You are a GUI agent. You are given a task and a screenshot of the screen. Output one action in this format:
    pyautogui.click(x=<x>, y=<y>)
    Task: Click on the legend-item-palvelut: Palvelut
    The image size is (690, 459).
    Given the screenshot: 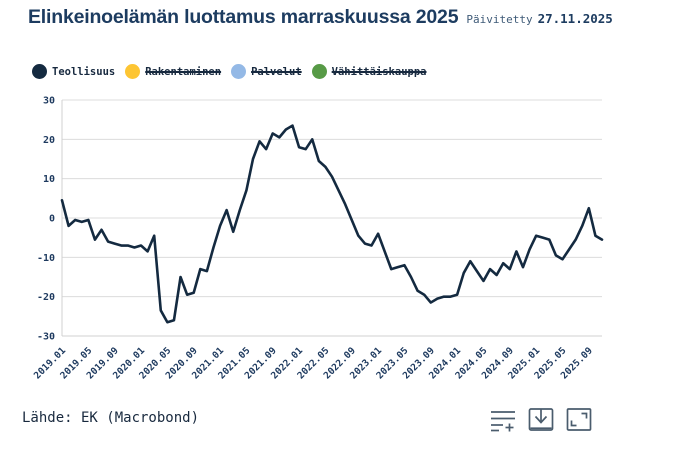 What is the action you would take?
    pyautogui.click(x=266, y=71)
    